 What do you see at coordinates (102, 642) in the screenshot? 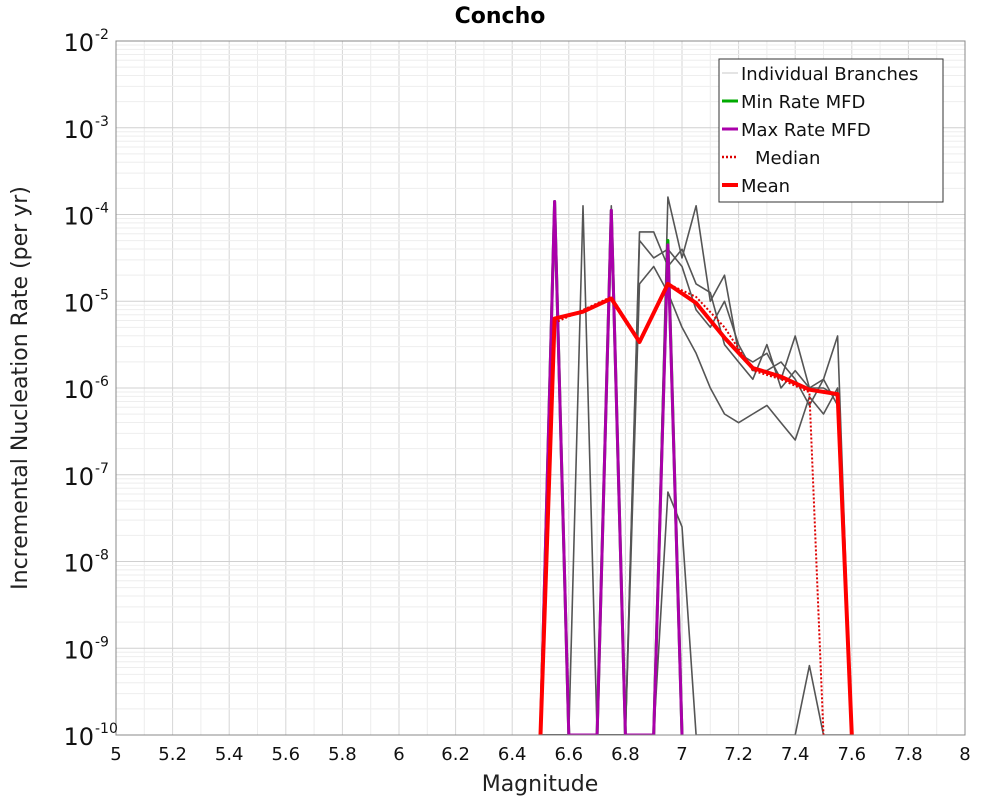
I see `y-tick-exponent: -9` at bounding box center [102, 642].